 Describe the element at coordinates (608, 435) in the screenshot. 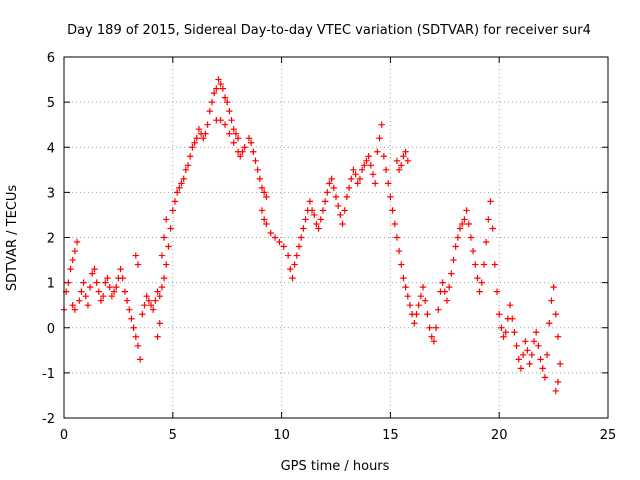

I see `x-tick-label: 25` at that location.